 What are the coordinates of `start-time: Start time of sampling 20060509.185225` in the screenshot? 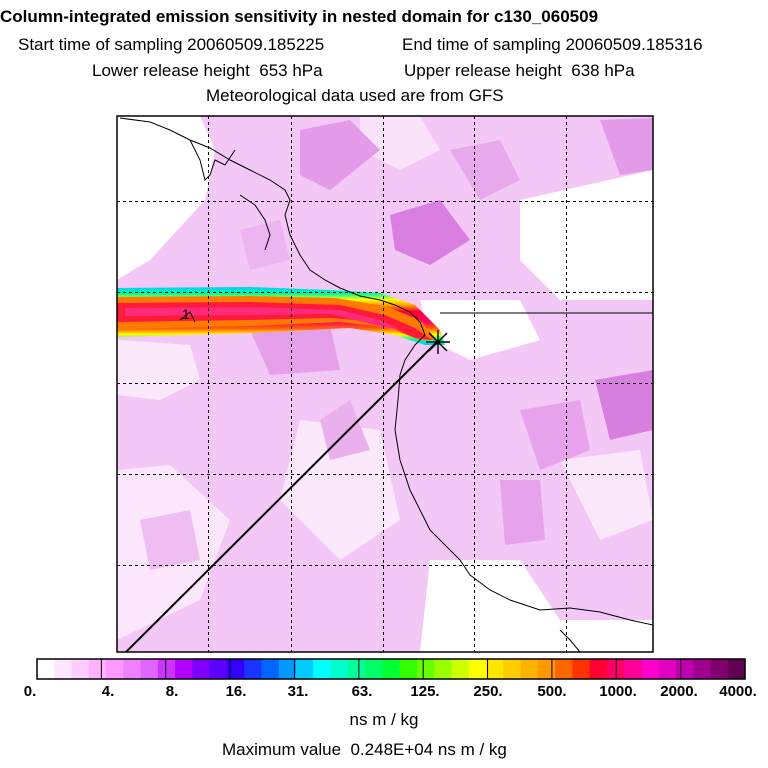 It's located at (171, 44).